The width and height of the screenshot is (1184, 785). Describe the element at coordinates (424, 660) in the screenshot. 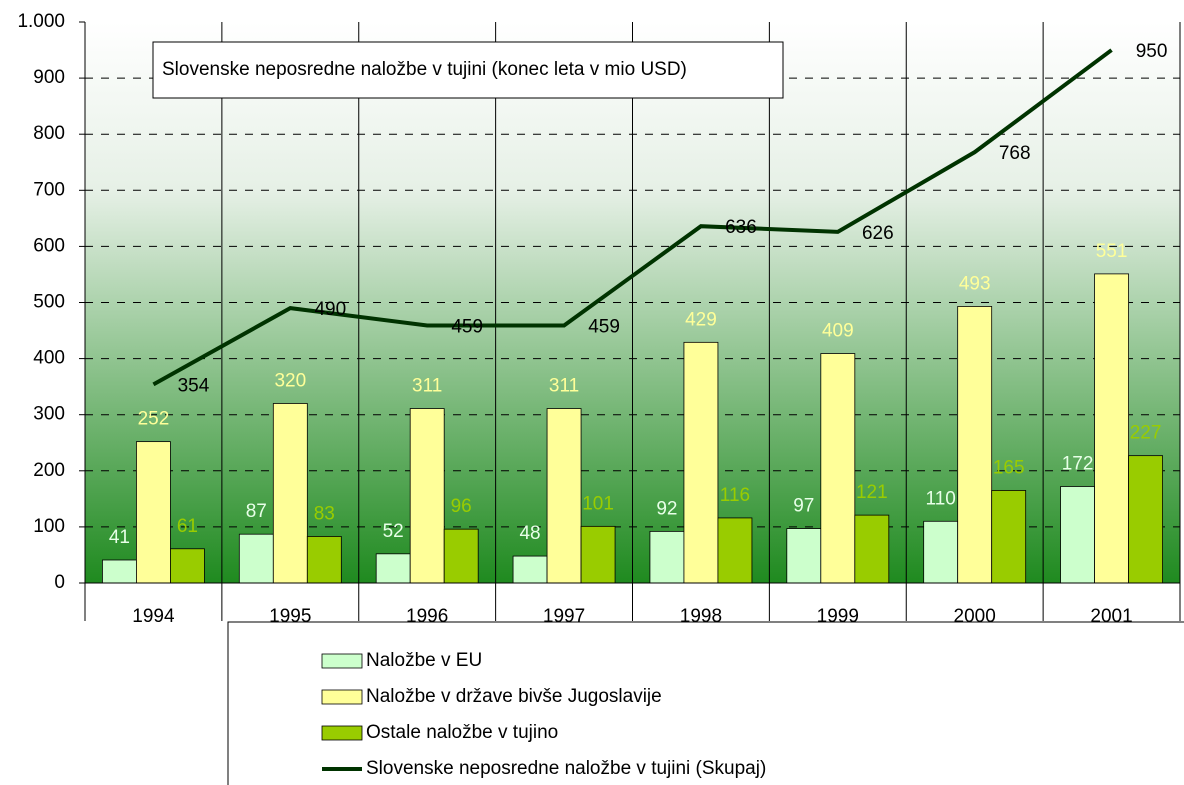

I see `legend-label: Naložbe v EU` at that location.